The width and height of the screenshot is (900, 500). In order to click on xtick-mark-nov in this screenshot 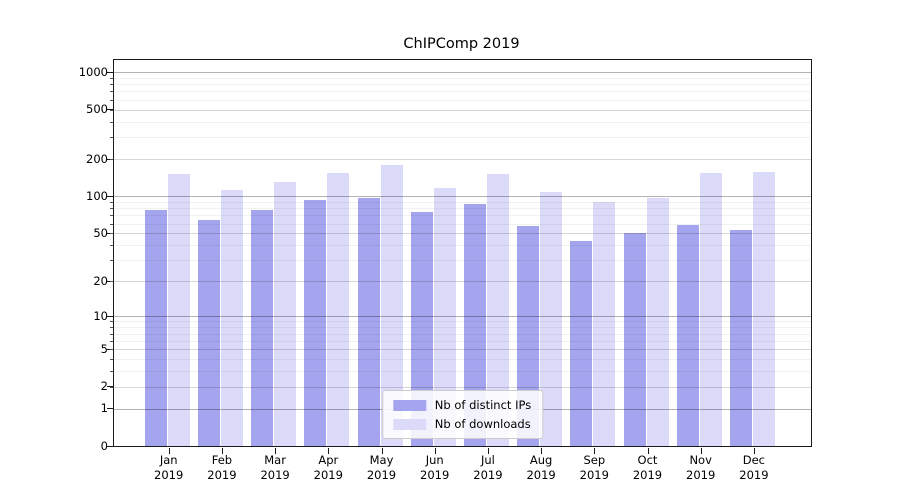, I will do `click(701, 451)`.